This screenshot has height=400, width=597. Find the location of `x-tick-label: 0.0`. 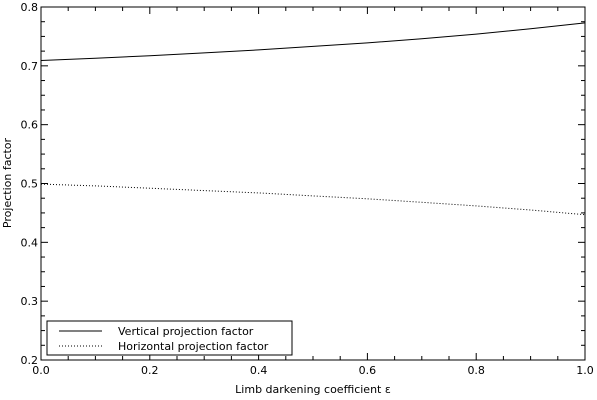

x-tick-label: 0.0 is located at coordinates (41, 370).